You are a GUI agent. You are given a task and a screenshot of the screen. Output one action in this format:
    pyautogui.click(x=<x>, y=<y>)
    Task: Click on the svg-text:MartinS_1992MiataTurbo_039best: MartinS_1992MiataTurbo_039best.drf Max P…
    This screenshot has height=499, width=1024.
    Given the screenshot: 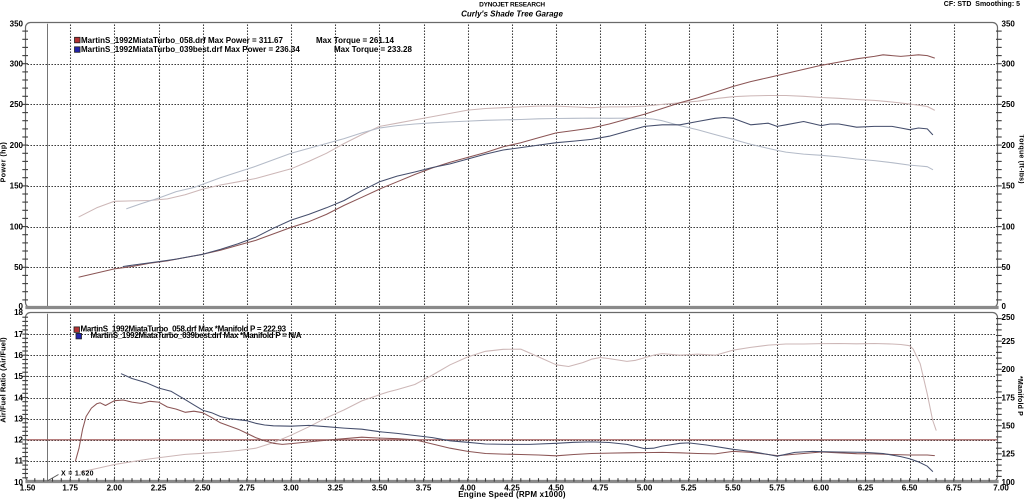 What is the action you would take?
    pyautogui.click(x=190, y=49)
    